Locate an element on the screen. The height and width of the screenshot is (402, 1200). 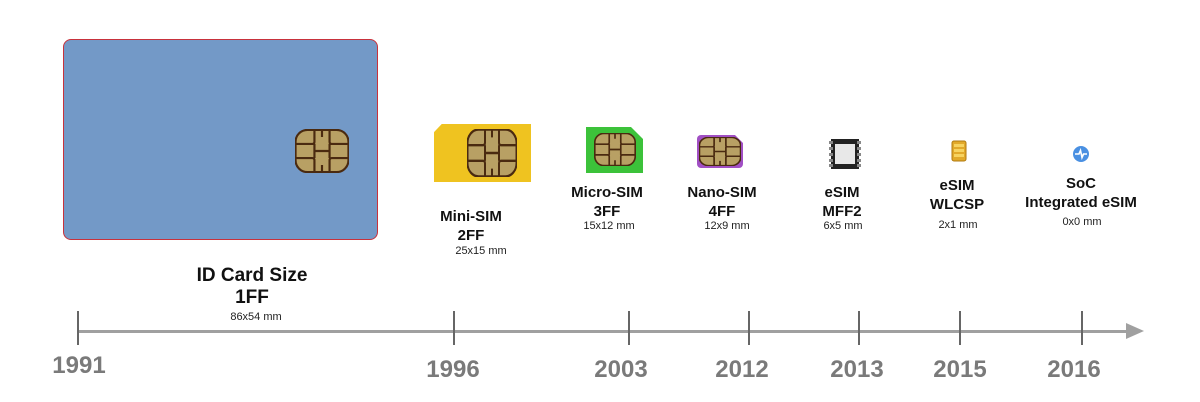
micro-sim-card is located at coordinates (614, 150).